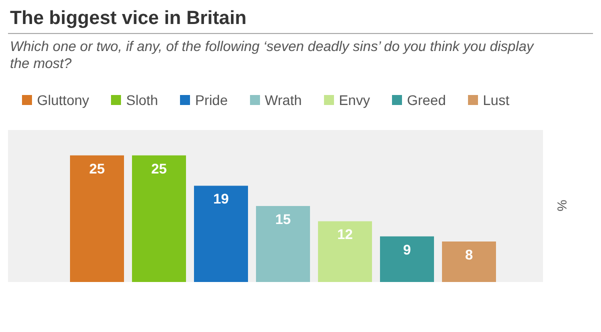 The height and width of the screenshot is (332, 601). I want to click on chart-title: The biggest vice in Britain, so click(128, 19).